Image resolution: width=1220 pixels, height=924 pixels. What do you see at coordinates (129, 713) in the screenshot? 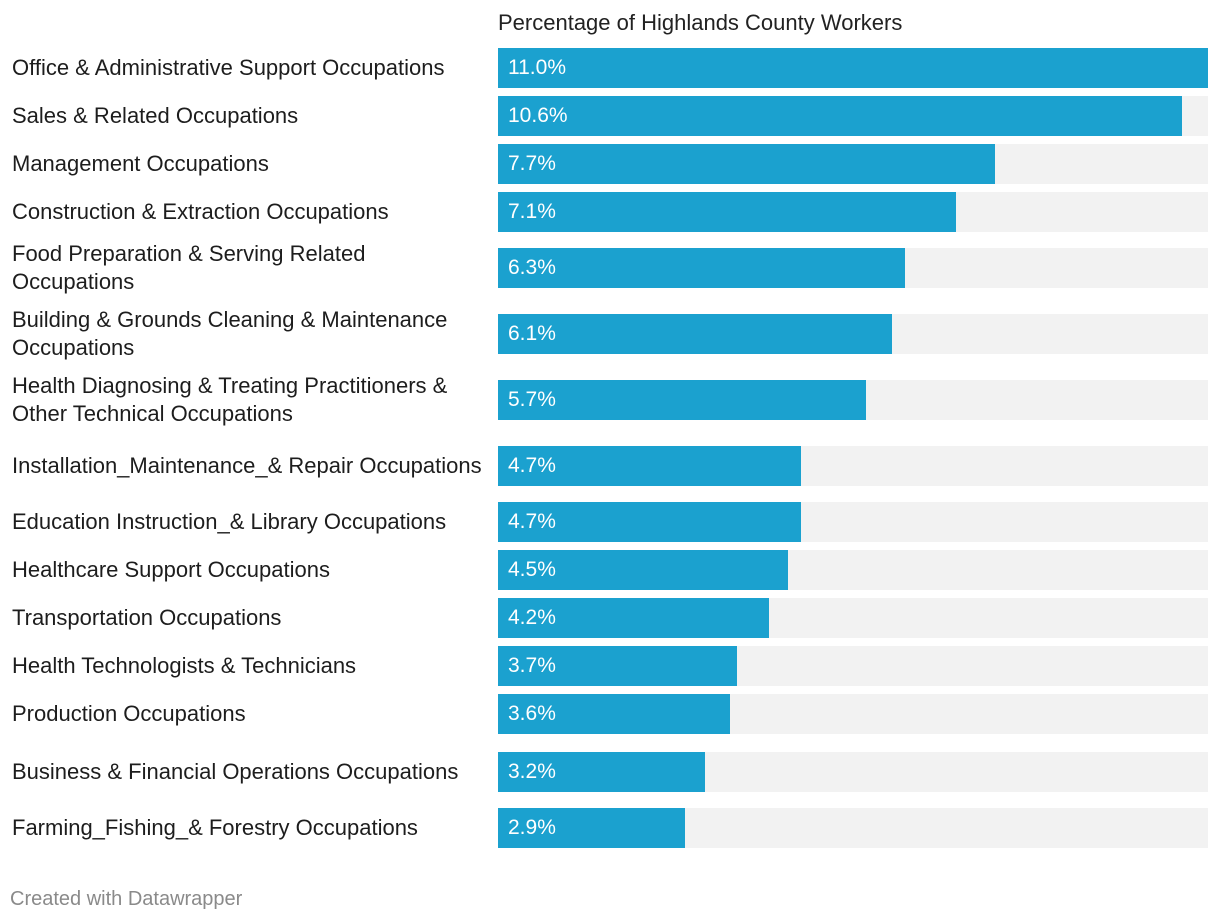
I see `category-label: Production Occupations` at bounding box center [129, 713].